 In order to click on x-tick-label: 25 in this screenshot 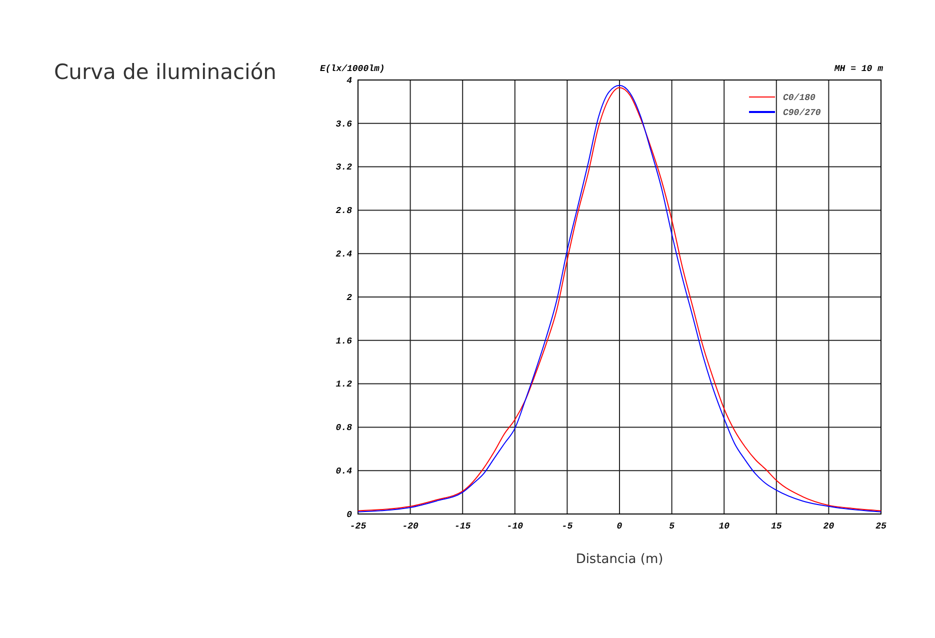, I will do `click(881, 526)`.